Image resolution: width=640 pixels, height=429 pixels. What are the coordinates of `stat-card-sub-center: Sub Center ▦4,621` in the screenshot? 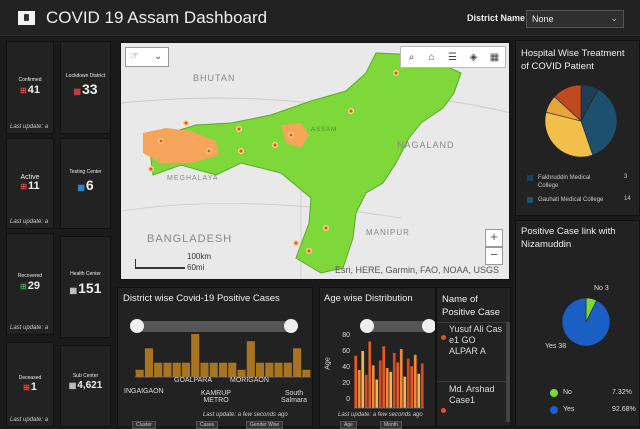 It's located at (85, 386).